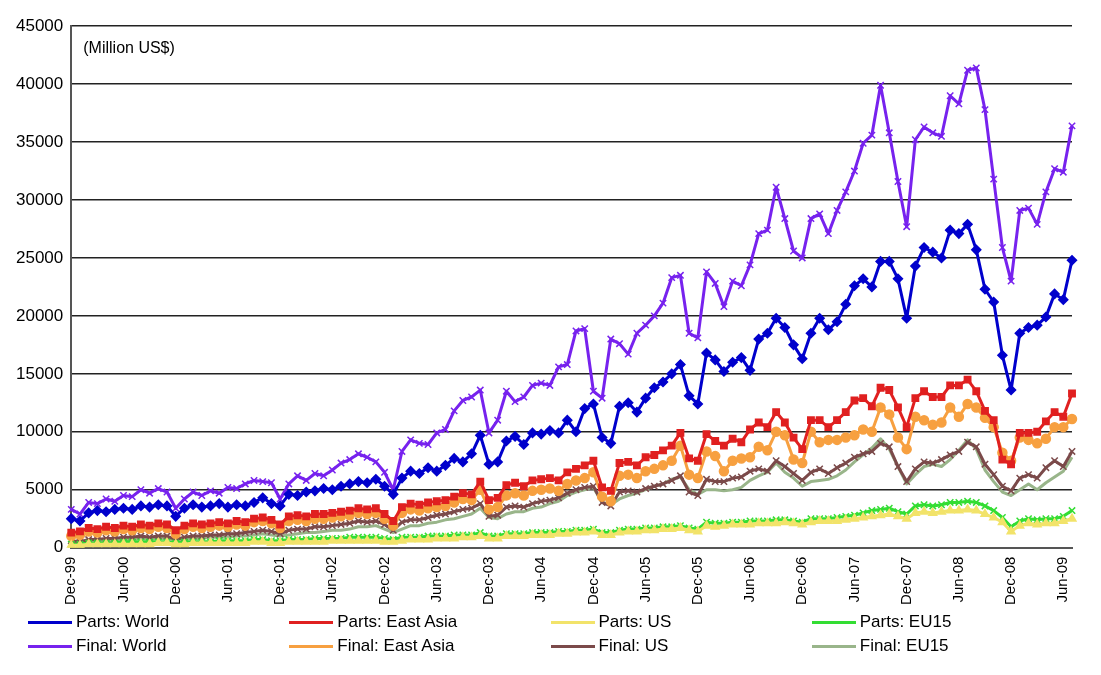 This screenshot has width=1101, height=675. What do you see at coordinates (1010, 580) in the screenshot?
I see `x-tick-label: Dec-08` at bounding box center [1010, 580].